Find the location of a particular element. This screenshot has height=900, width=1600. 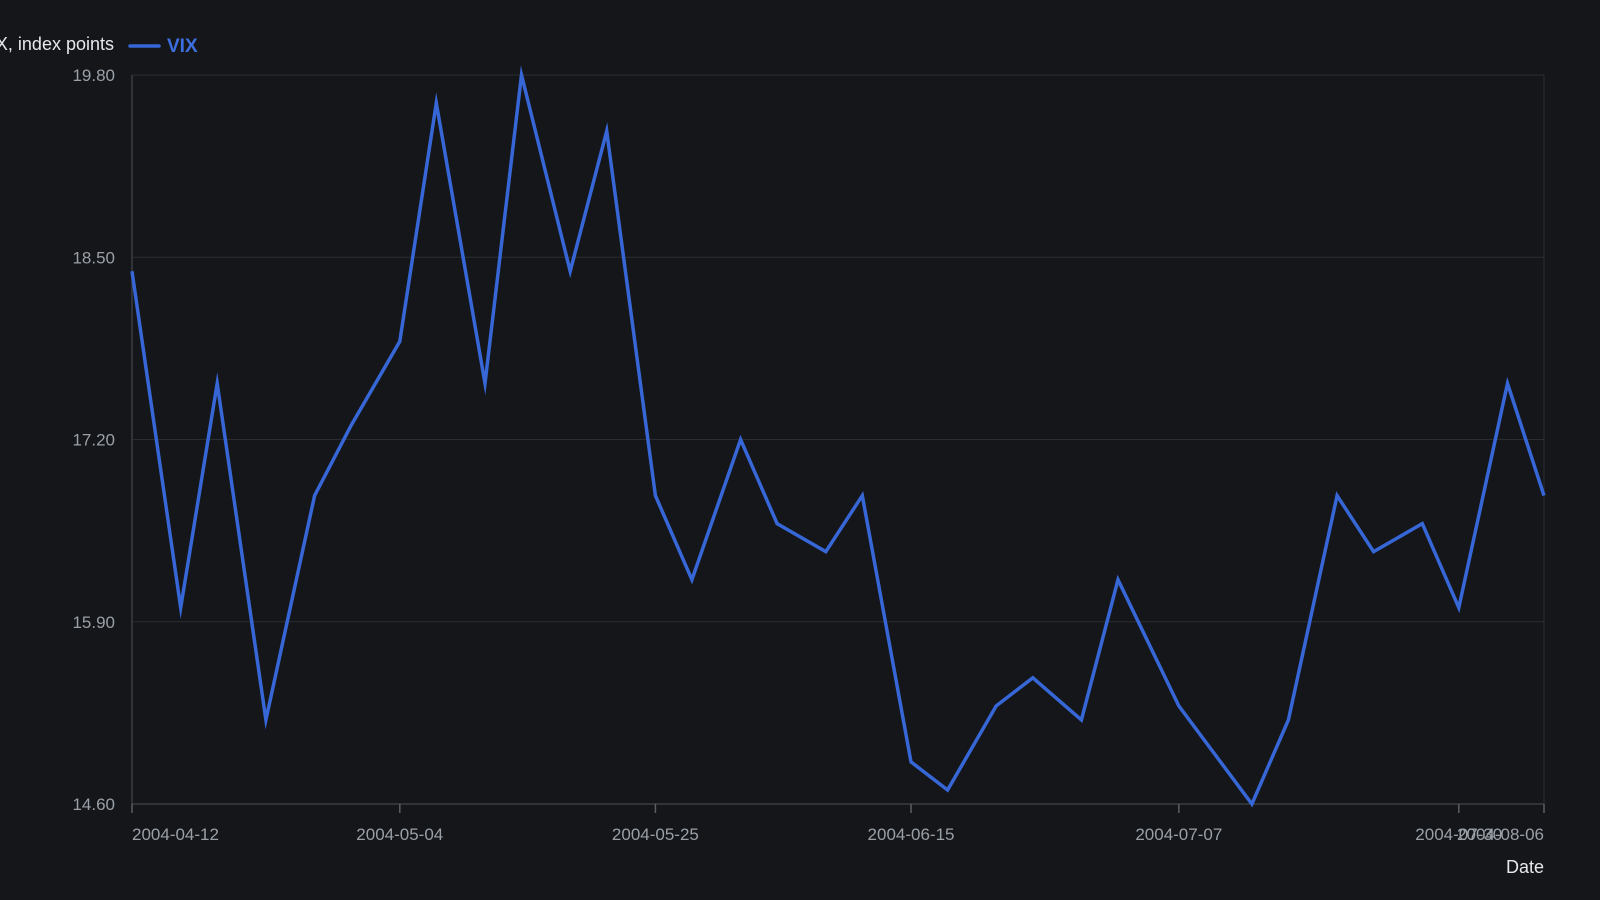

y-tick-label-2: 17.20 is located at coordinates (93, 440).